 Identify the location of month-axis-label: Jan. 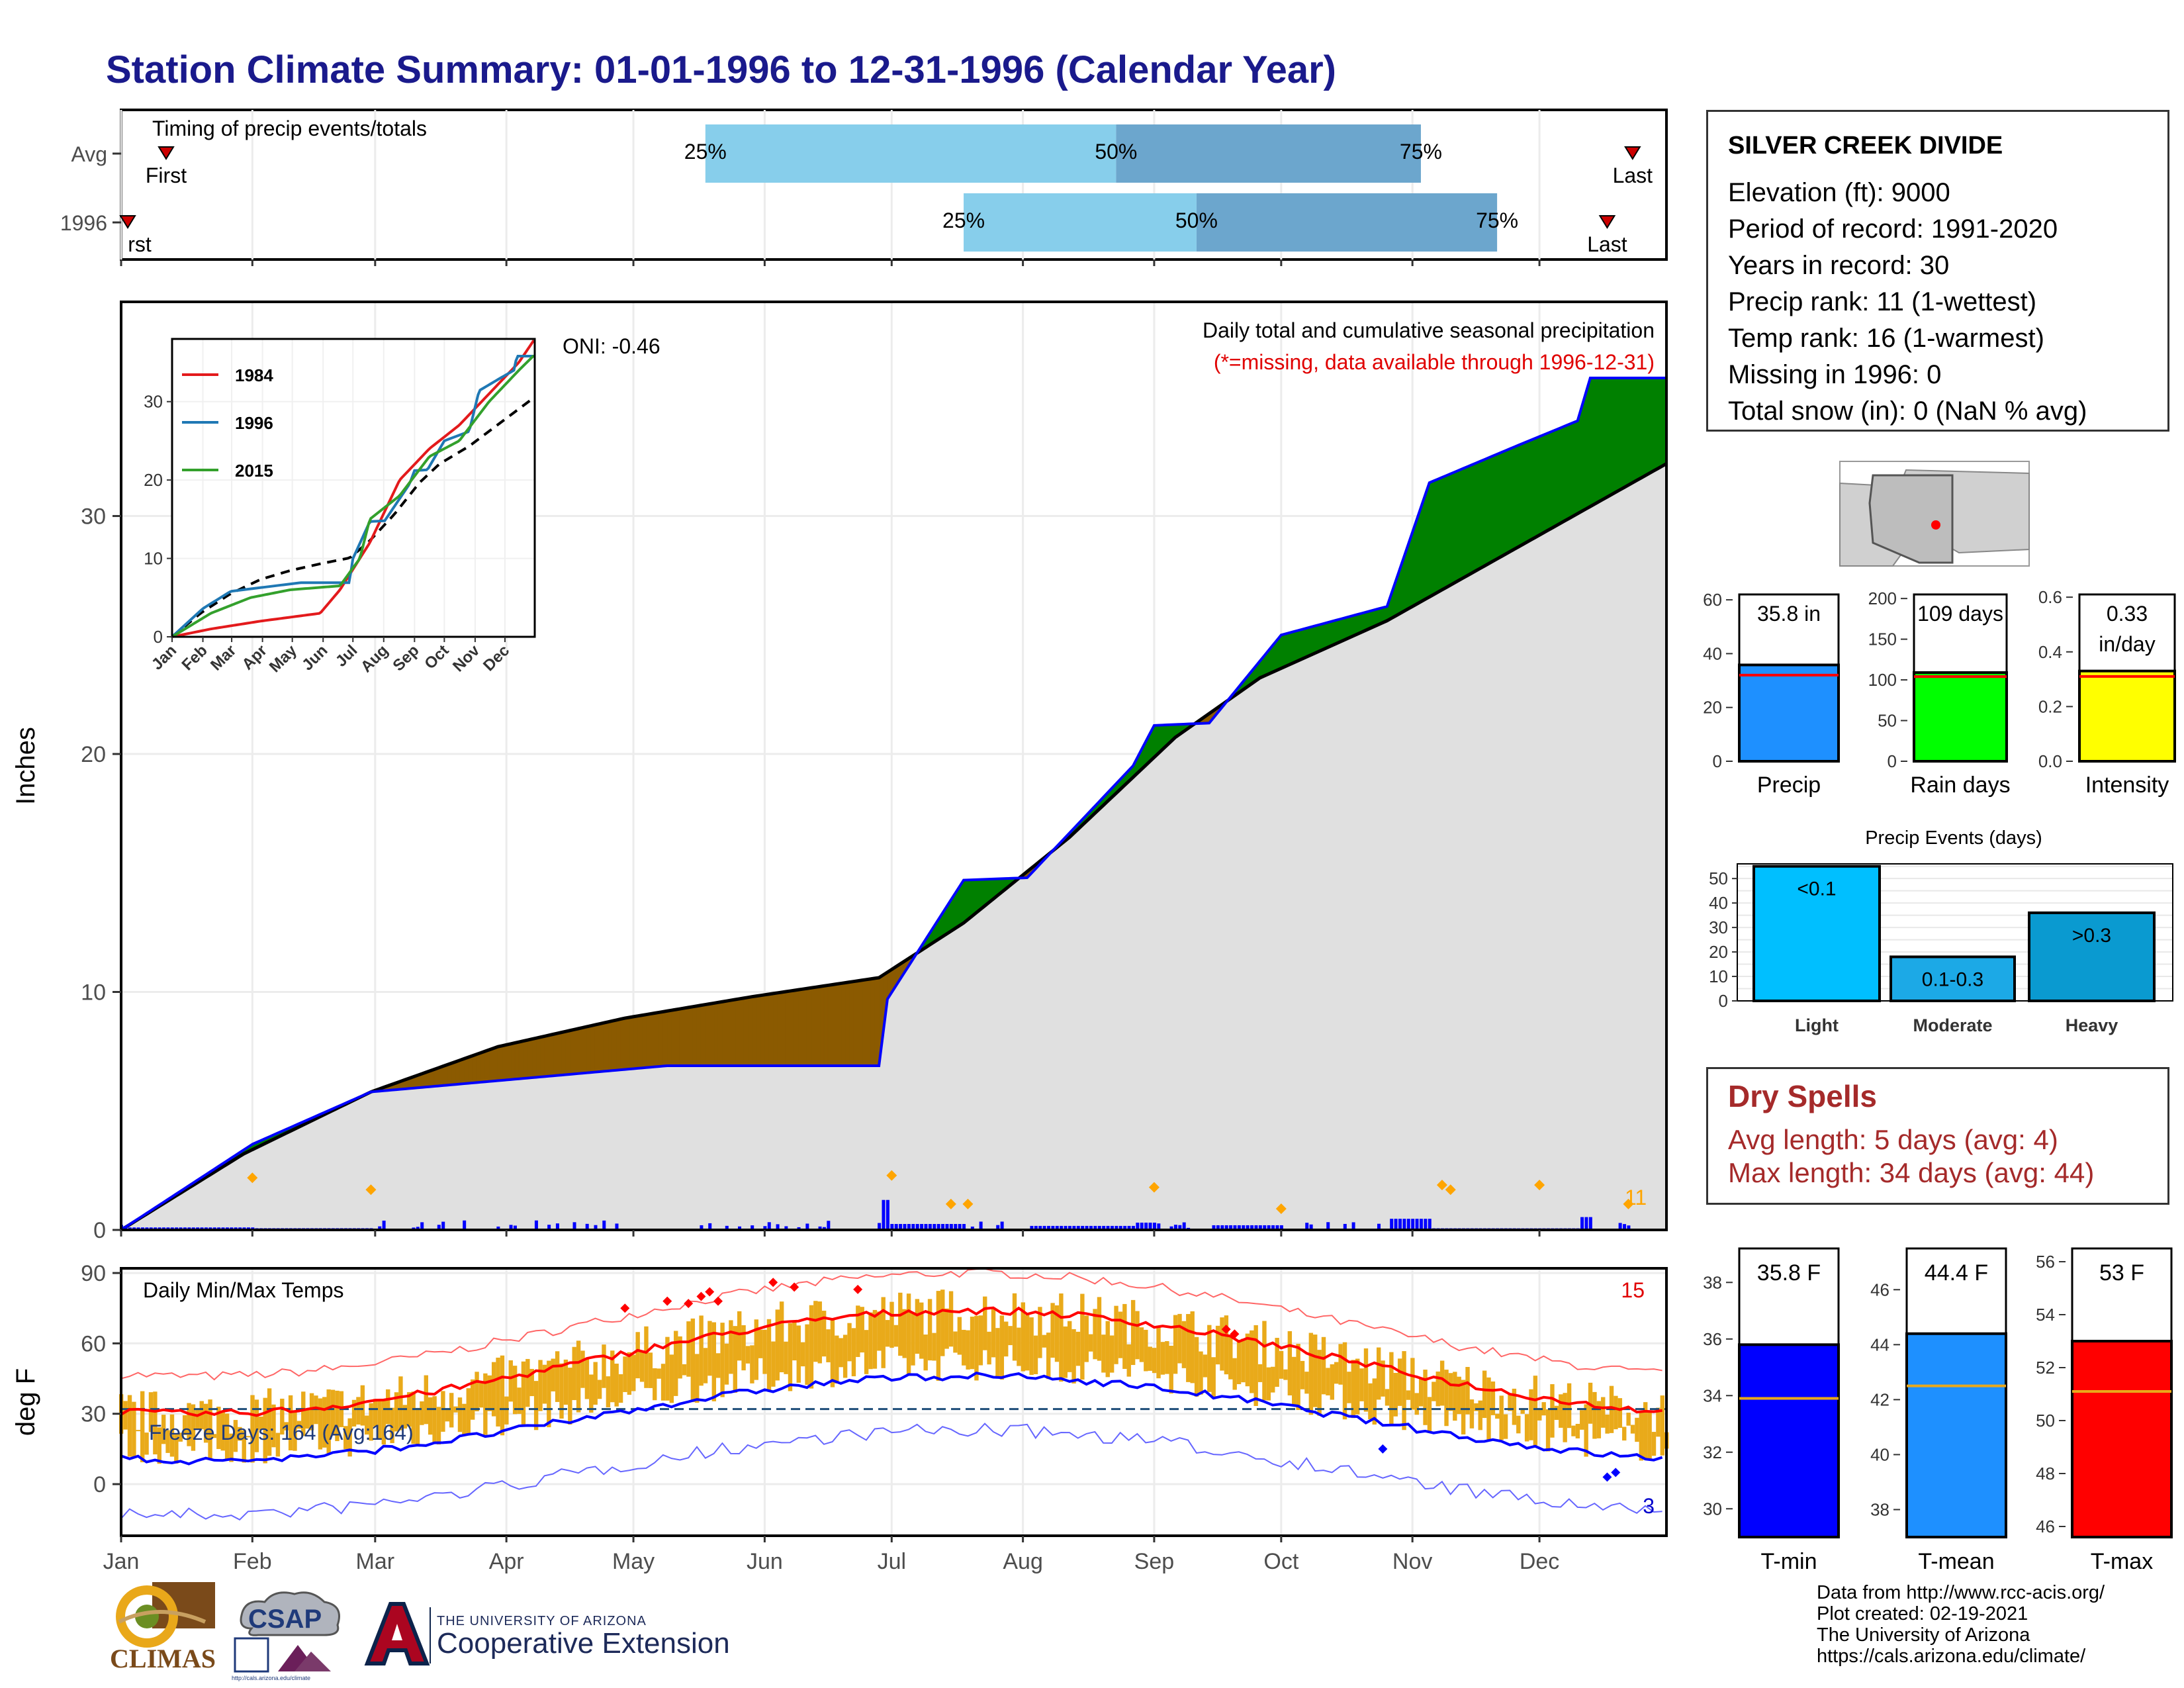
(121, 1561).